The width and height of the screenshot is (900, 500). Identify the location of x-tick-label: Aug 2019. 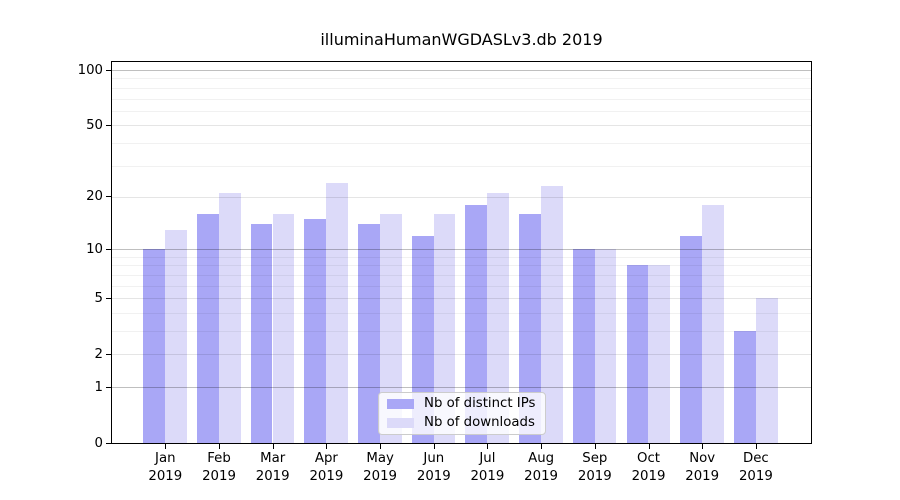
(541, 467).